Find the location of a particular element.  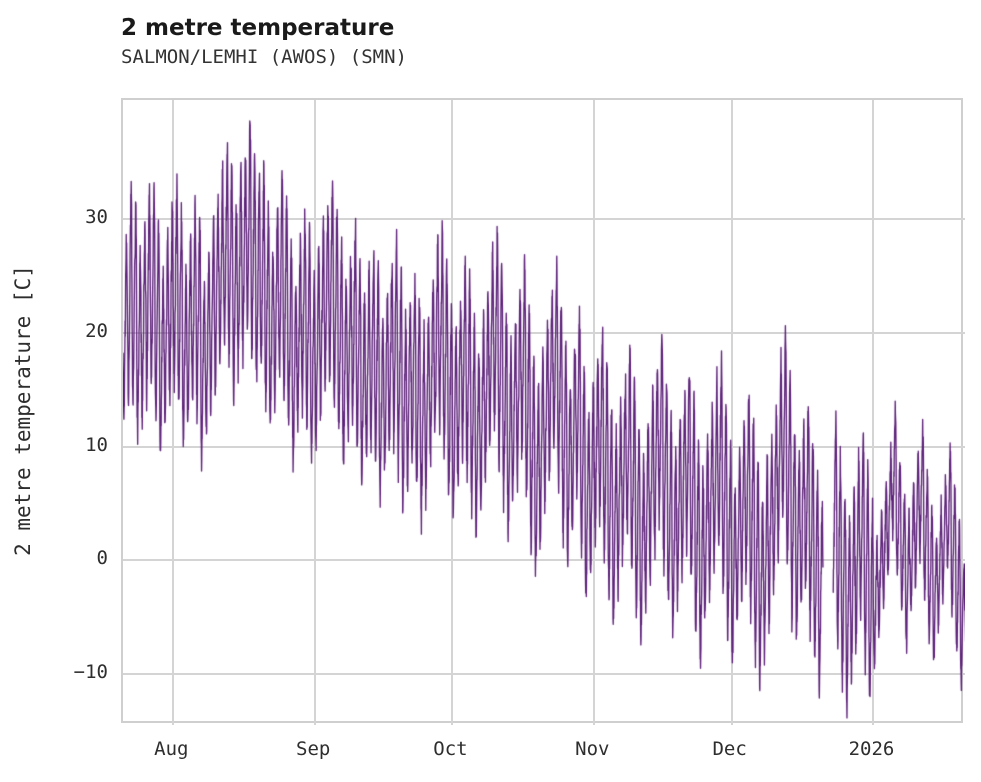

x-axis-tick: Nov is located at coordinates (592, 749).